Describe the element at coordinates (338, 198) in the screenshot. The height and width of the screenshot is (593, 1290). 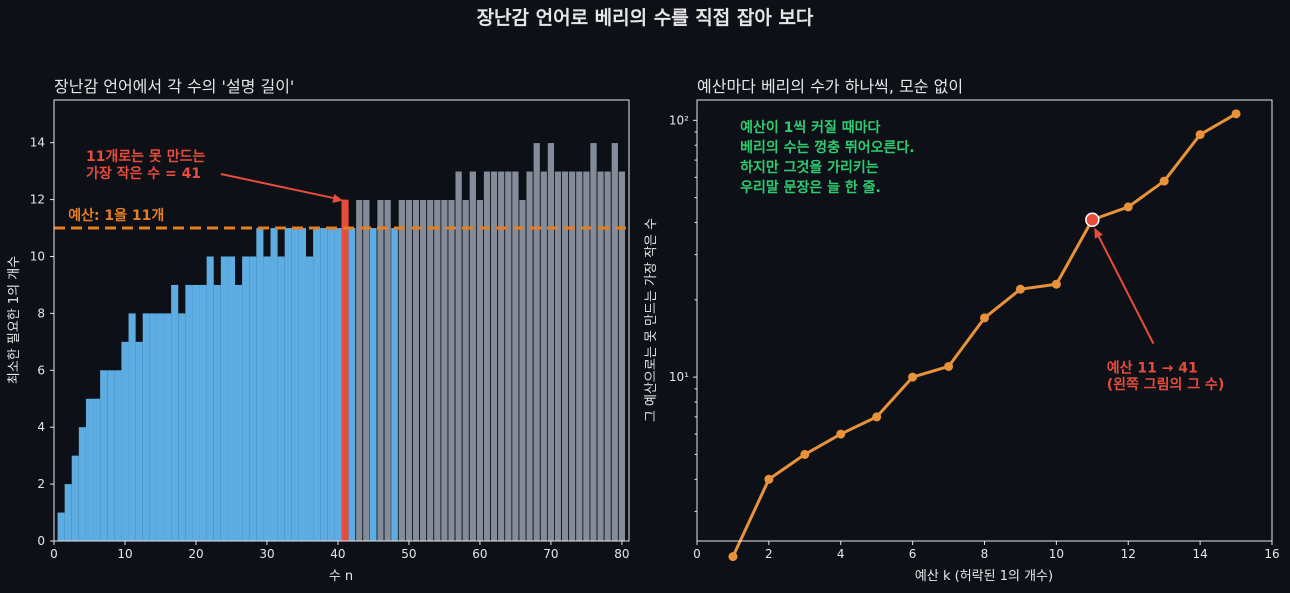
I see `highlight-arrowhead` at that location.